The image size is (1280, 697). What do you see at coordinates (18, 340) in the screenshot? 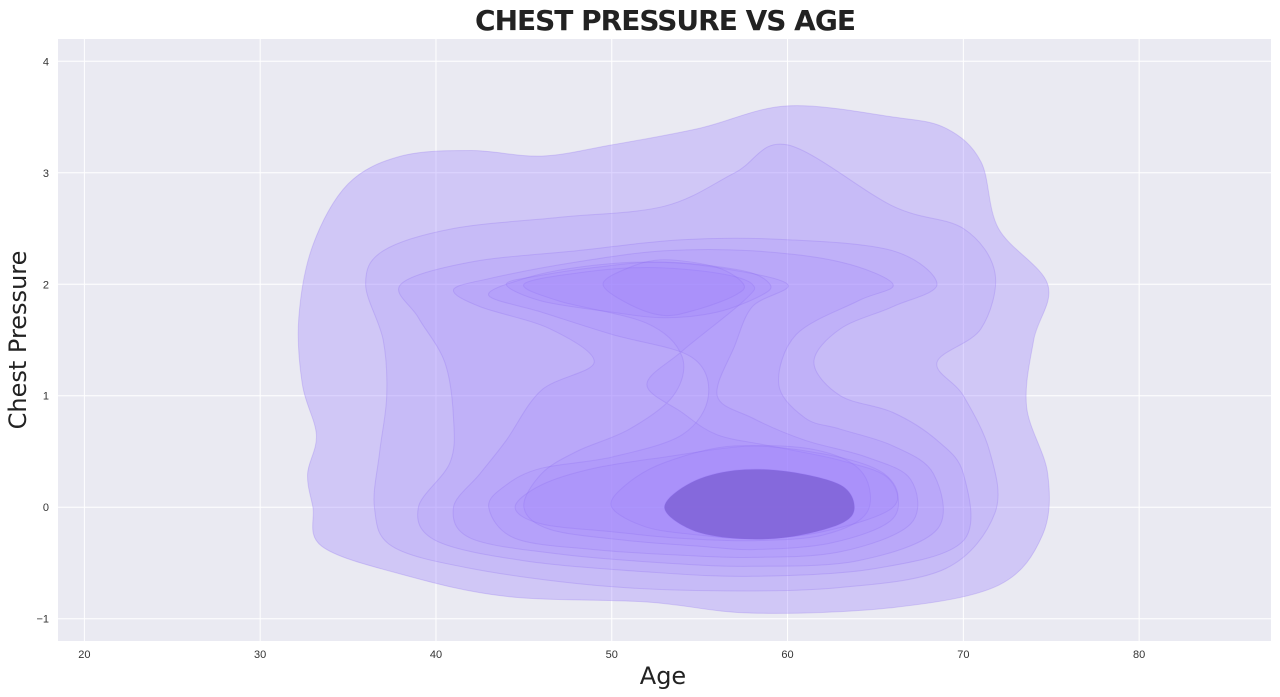
I see `y-axis-label: Chest Pressure` at bounding box center [18, 340].